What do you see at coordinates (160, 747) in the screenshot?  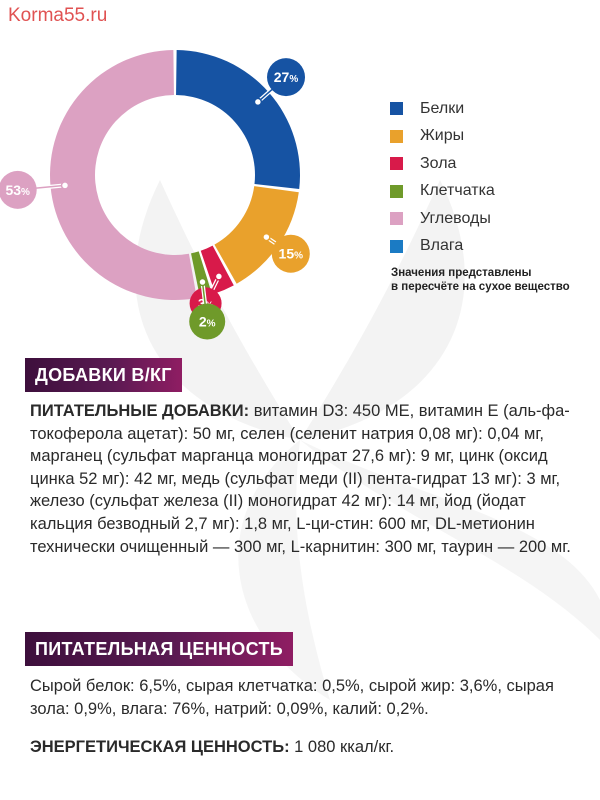 I see `energy-label: ЭНЕРГЕТИЧЕСКАЯ ЦЕННОСТЬ:` at bounding box center [160, 747].